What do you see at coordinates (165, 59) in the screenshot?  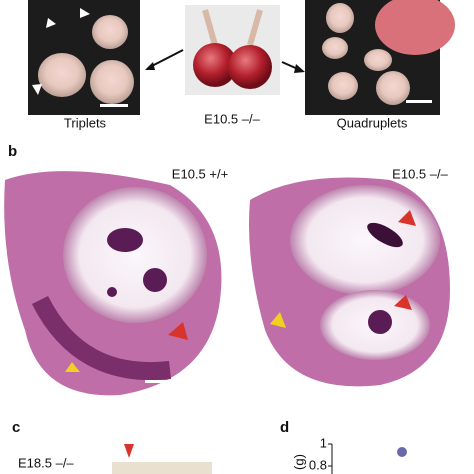 I see `arrow` at bounding box center [165, 59].